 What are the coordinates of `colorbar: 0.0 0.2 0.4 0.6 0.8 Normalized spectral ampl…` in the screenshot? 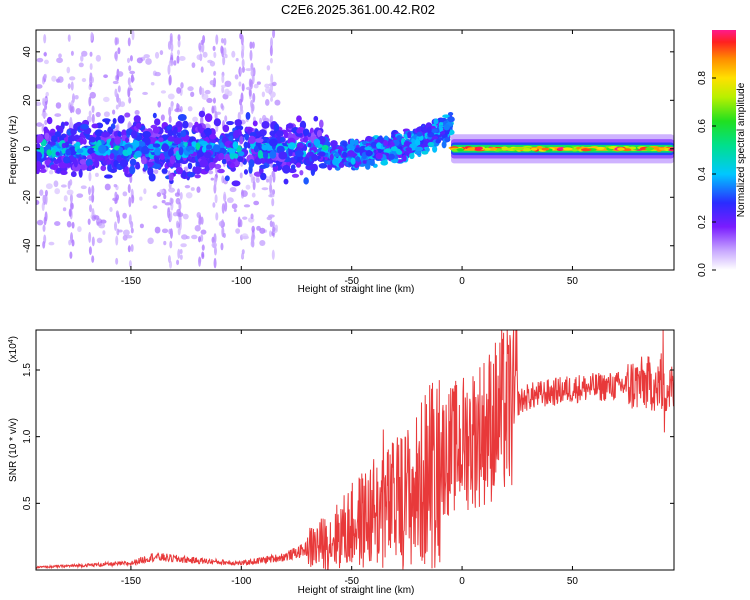 It's located at (722, 153).